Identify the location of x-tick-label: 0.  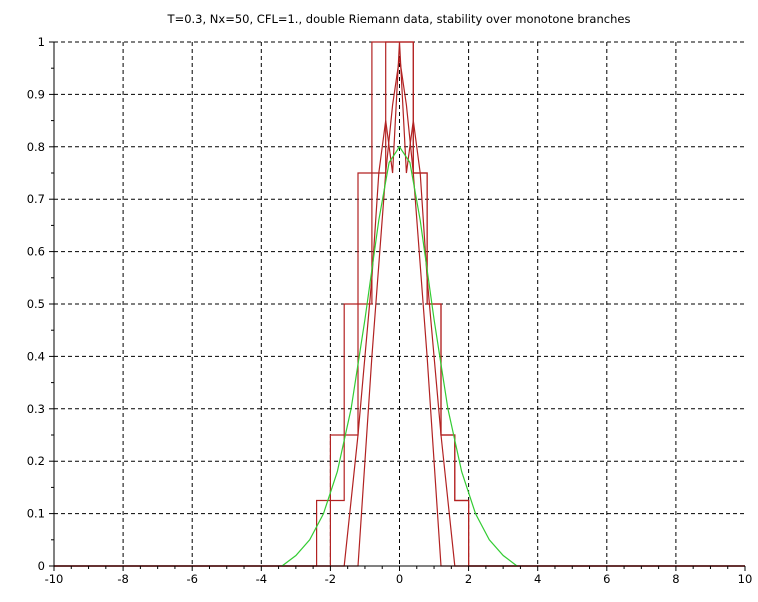
(399, 579).